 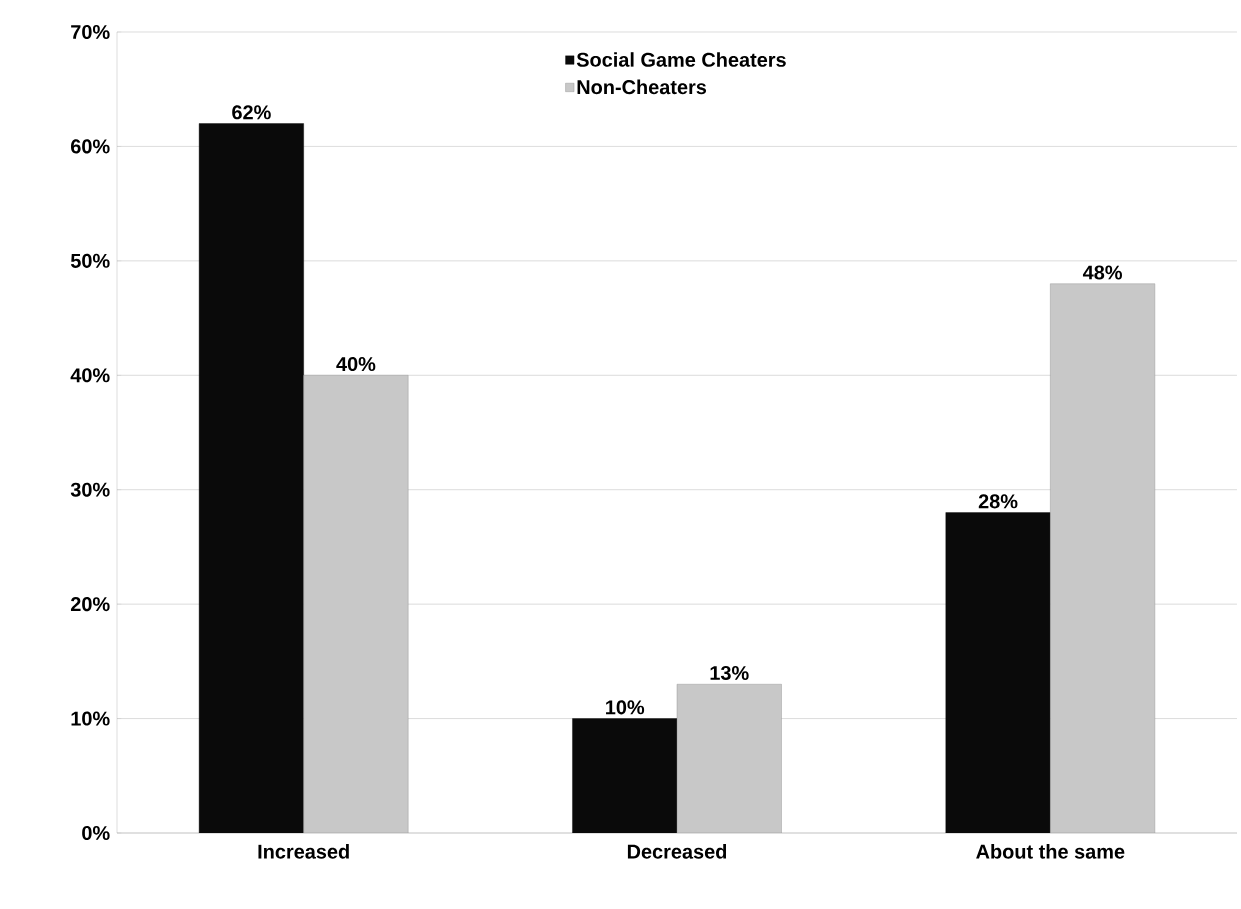 What do you see at coordinates (90, 489) in the screenshot?
I see `y-tick-label: 30%` at bounding box center [90, 489].